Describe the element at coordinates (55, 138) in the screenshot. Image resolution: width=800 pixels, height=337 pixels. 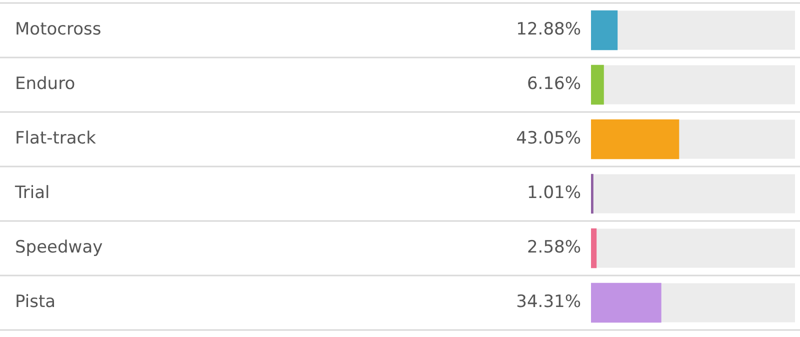
I see `y-tick-label: Flat-track` at that location.